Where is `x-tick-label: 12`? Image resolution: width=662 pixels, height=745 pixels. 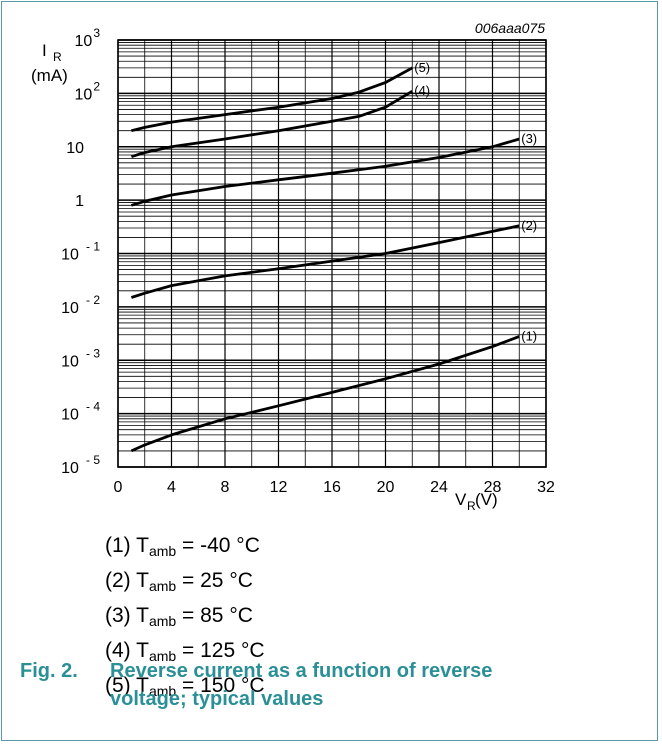 x-tick-label: 12 is located at coordinates (279, 487).